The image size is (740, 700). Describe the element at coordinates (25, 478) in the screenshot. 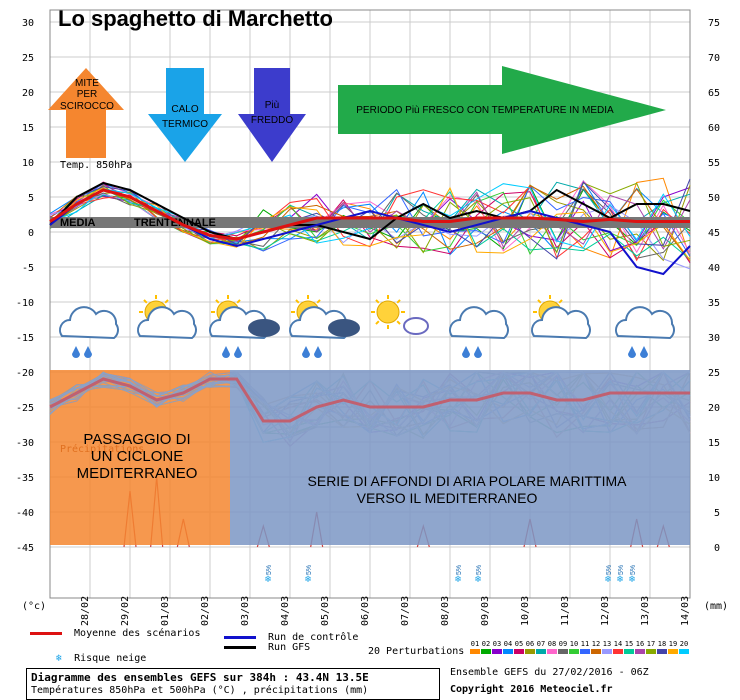

I see `y-left-tick: -35` at that location.